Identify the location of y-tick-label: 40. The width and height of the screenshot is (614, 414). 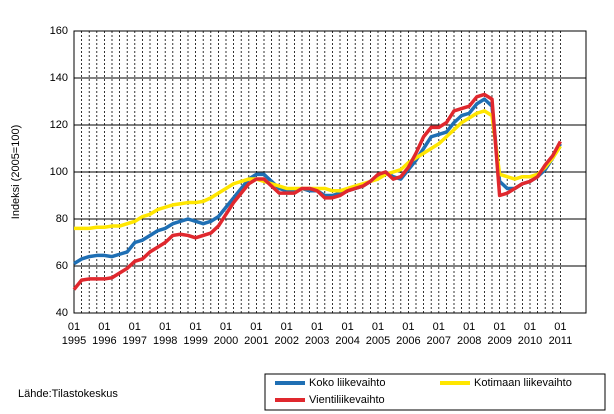
(62, 313).